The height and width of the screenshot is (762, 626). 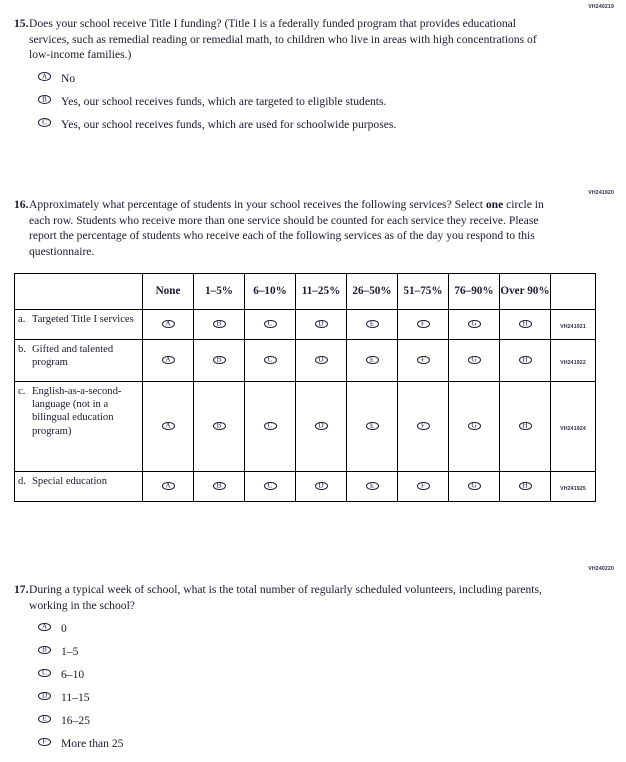 I want to click on option-15-a: A No, so click(x=332, y=82).